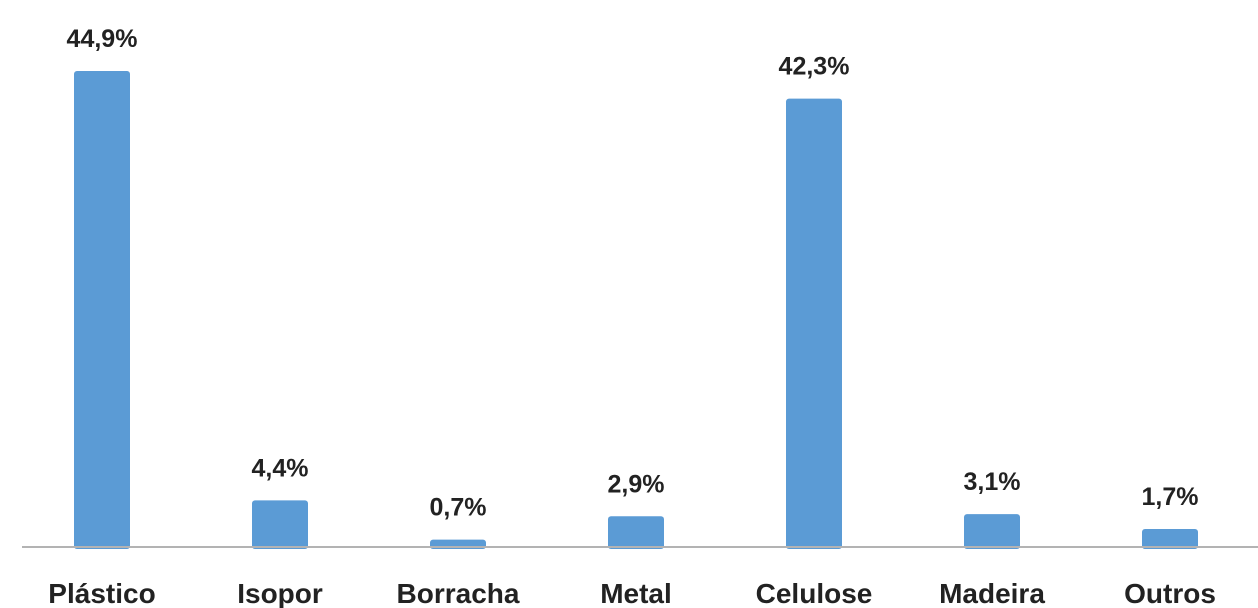 The image size is (1258, 608). I want to click on category-label-borracha: Borracha, so click(458, 593).